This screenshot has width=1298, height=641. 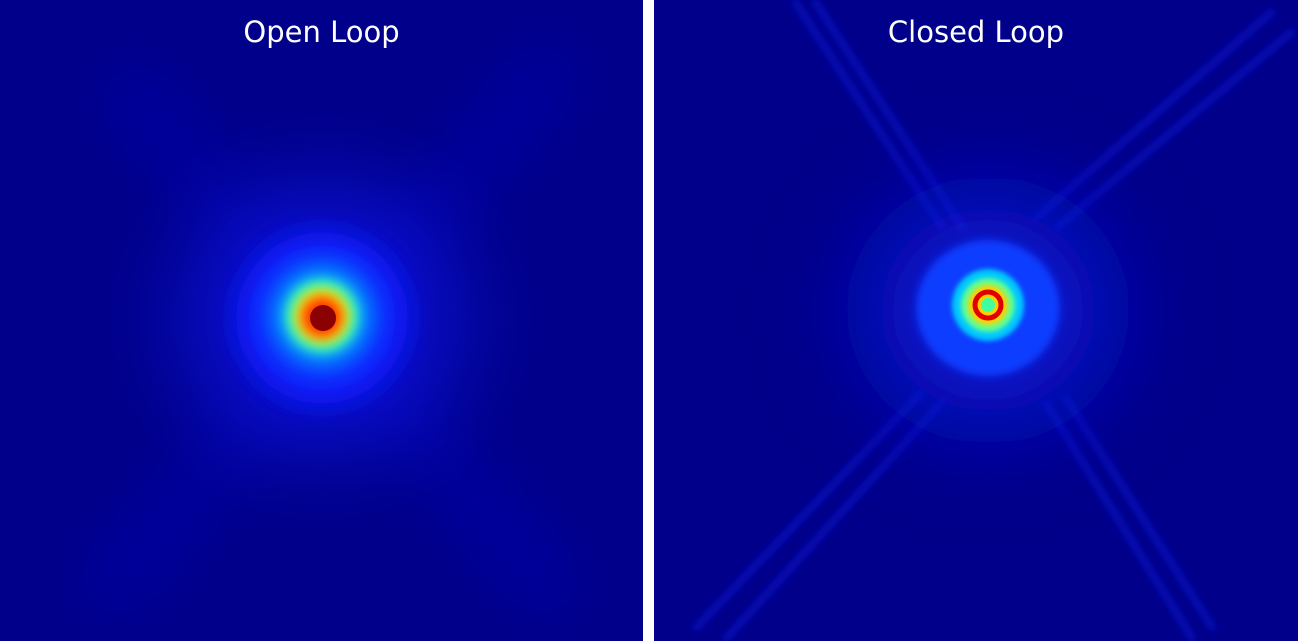 What do you see at coordinates (976, 32) in the screenshot?
I see `closed-loop-title: Closed Loop` at bounding box center [976, 32].